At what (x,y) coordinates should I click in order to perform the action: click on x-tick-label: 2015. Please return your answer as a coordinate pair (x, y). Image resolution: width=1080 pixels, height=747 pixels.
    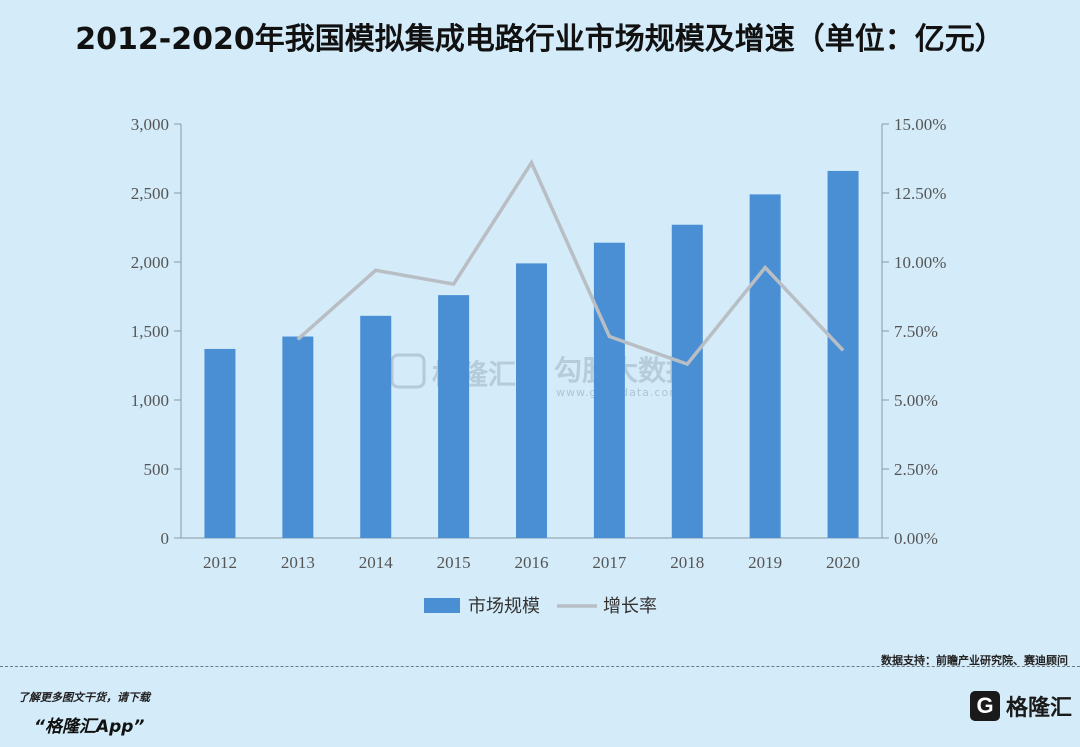
    Looking at the image, I should click on (454, 562).